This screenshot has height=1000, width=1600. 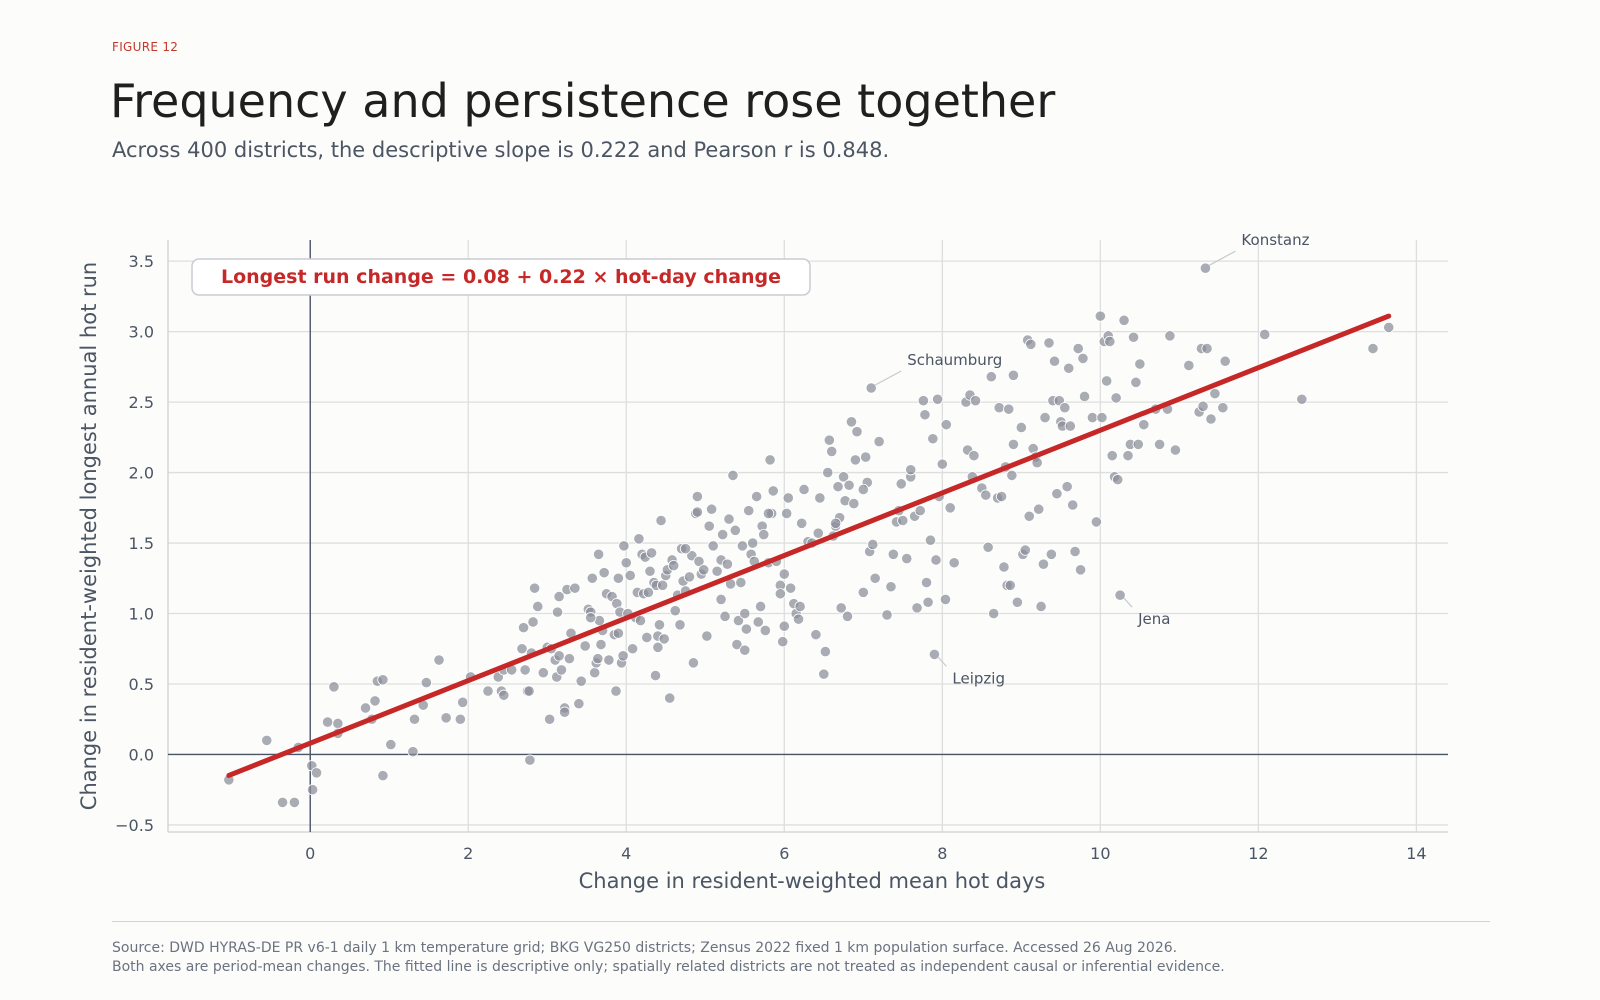 What do you see at coordinates (501, 277) in the screenshot?
I see `equation-box` at bounding box center [501, 277].